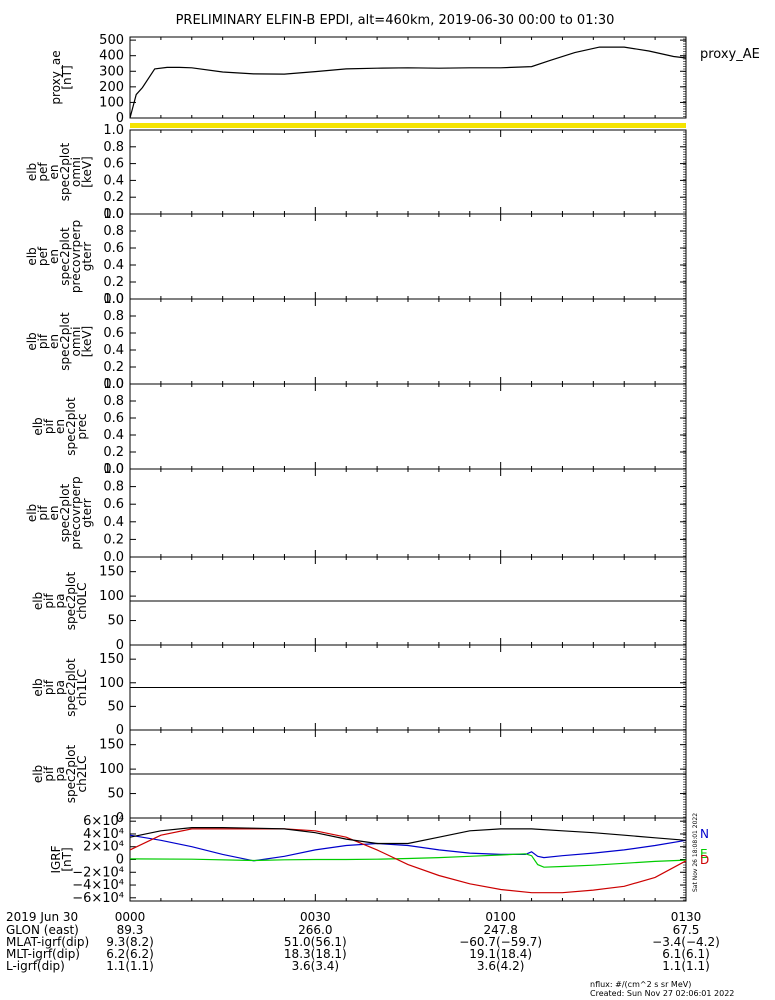 This screenshot has width=775, height=1000. Describe the element at coordinates (695, 852) in the screenshot. I see `side-timestamp: Sat Nov 26 18:08:01 2022` at that location.